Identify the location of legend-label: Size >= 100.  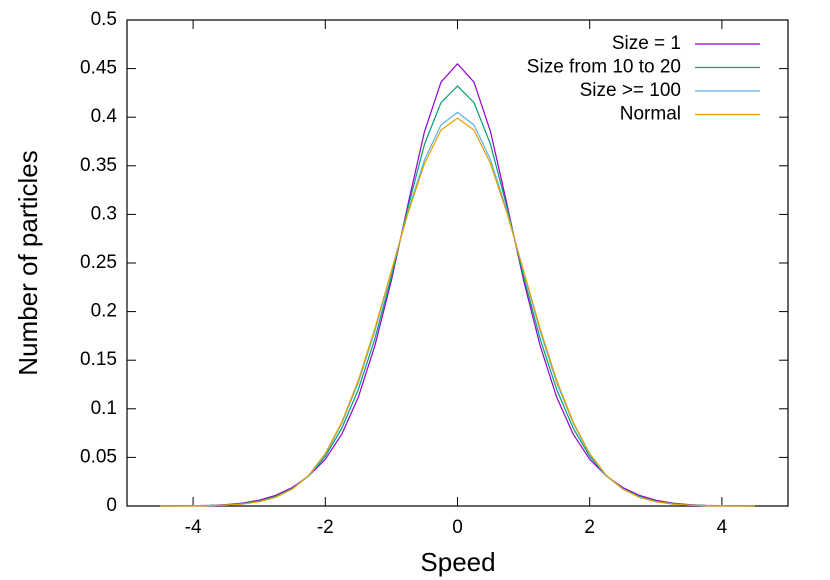
(630, 90).